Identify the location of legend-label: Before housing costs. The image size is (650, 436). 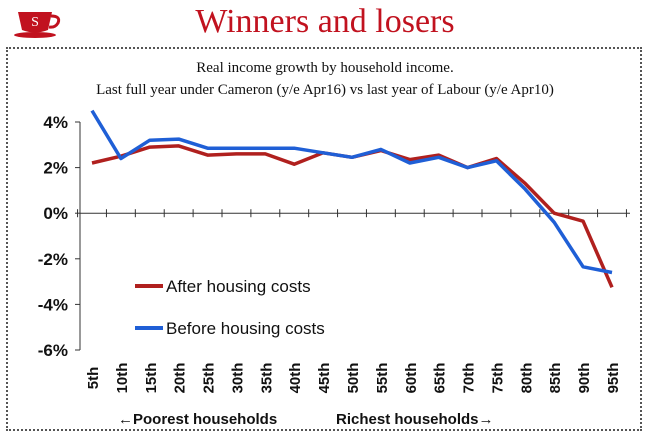
(245, 328).